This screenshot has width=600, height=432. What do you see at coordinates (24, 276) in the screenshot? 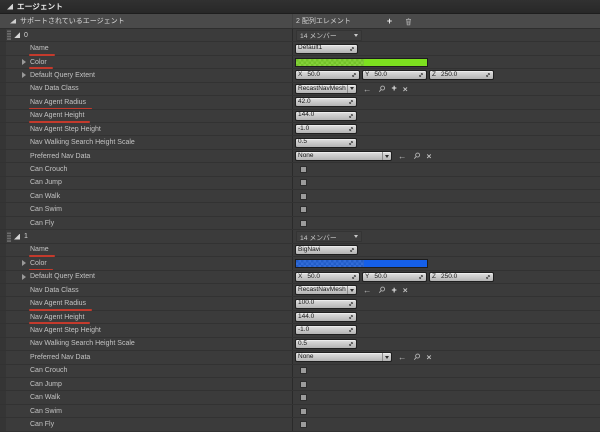
I see `collapsed-arrow-icon` at bounding box center [24, 276].